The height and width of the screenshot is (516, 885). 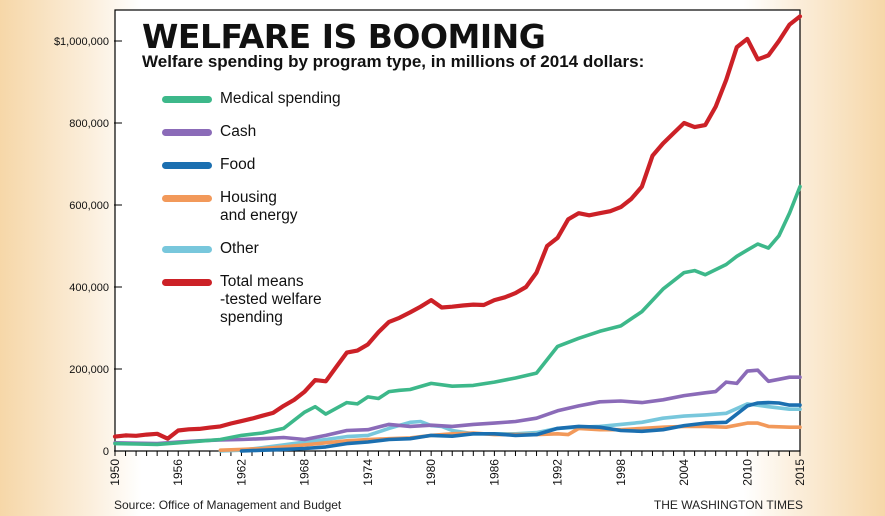 I want to click on legend-swatch-cash, so click(x=187, y=132).